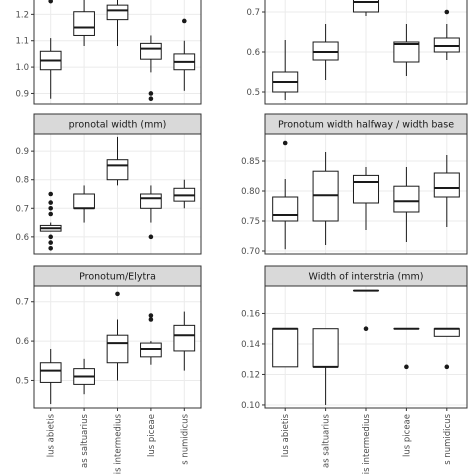 The width and height of the screenshot is (474, 474). What do you see at coordinates (250, 222) in the screenshot?
I see `y-tick-label: 0.75` at bounding box center [250, 222].